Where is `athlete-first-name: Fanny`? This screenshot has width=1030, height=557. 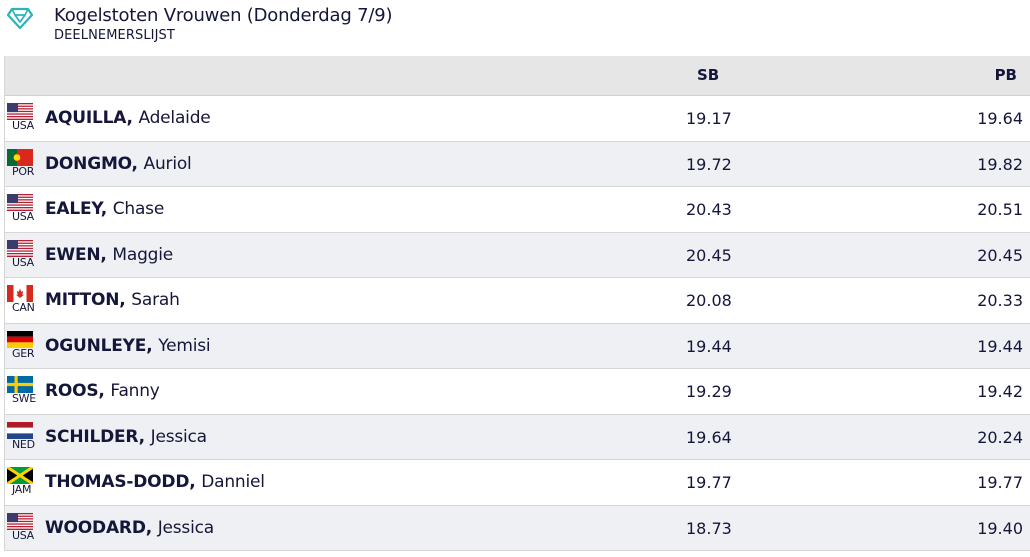
athlete-first-name: Fanny is located at coordinates (135, 391).